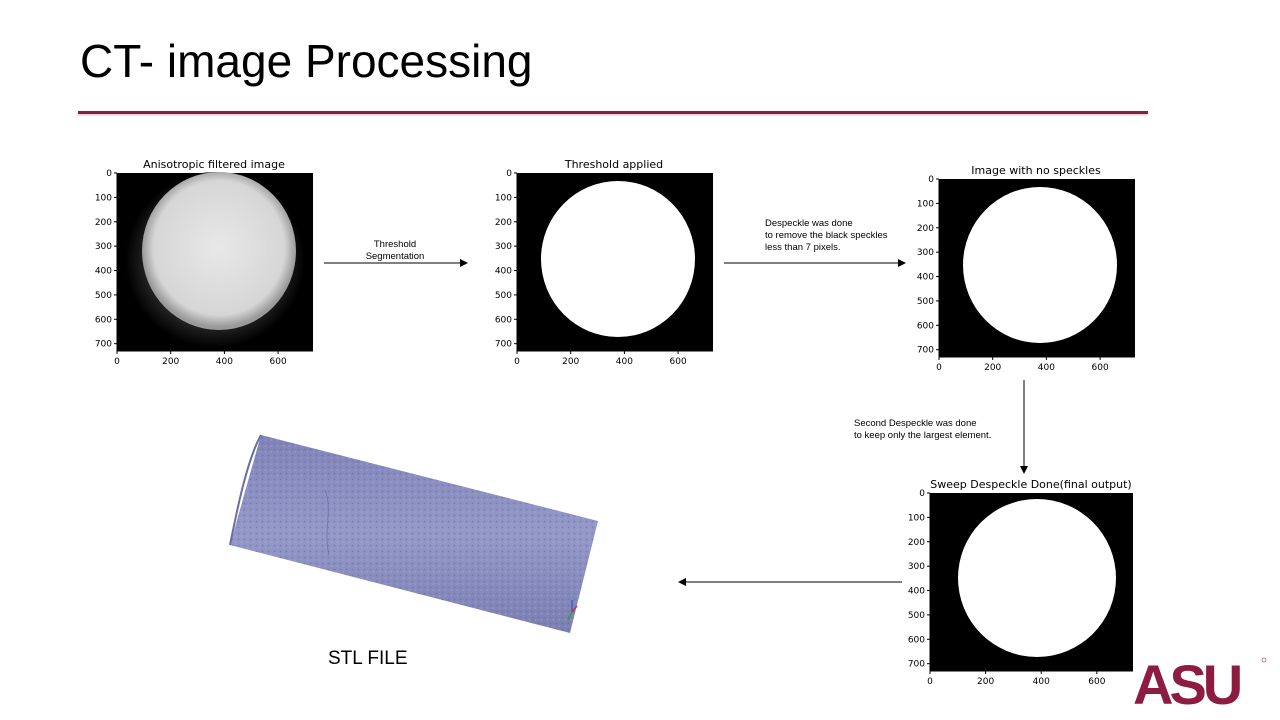 The height and width of the screenshot is (720, 1280). Describe the element at coordinates (395, 256) in the screenshot. I see `caption-line: Segmentation` at that location.